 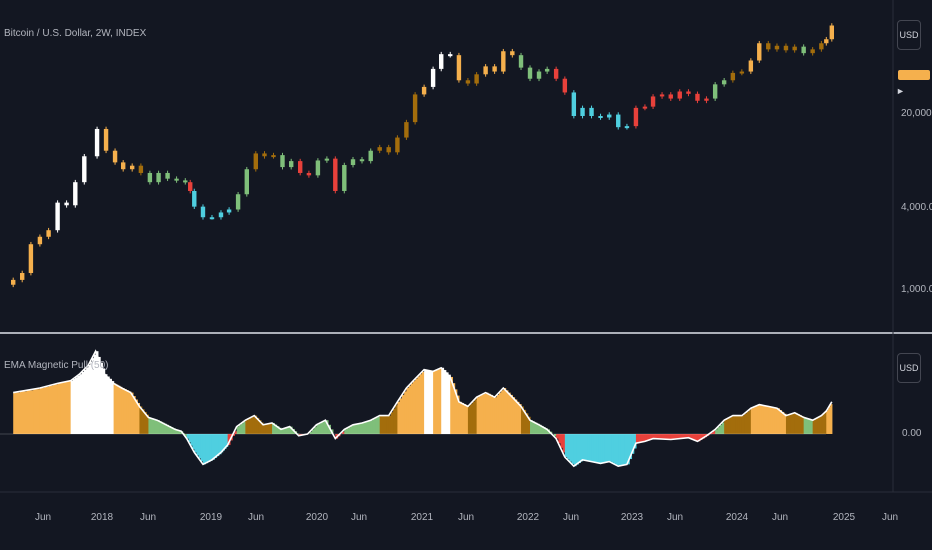 What do you see at coordinates (909, 368) in the screenshot?
I see `indicator-unit-button: USD` at bounding box center [909, 368].